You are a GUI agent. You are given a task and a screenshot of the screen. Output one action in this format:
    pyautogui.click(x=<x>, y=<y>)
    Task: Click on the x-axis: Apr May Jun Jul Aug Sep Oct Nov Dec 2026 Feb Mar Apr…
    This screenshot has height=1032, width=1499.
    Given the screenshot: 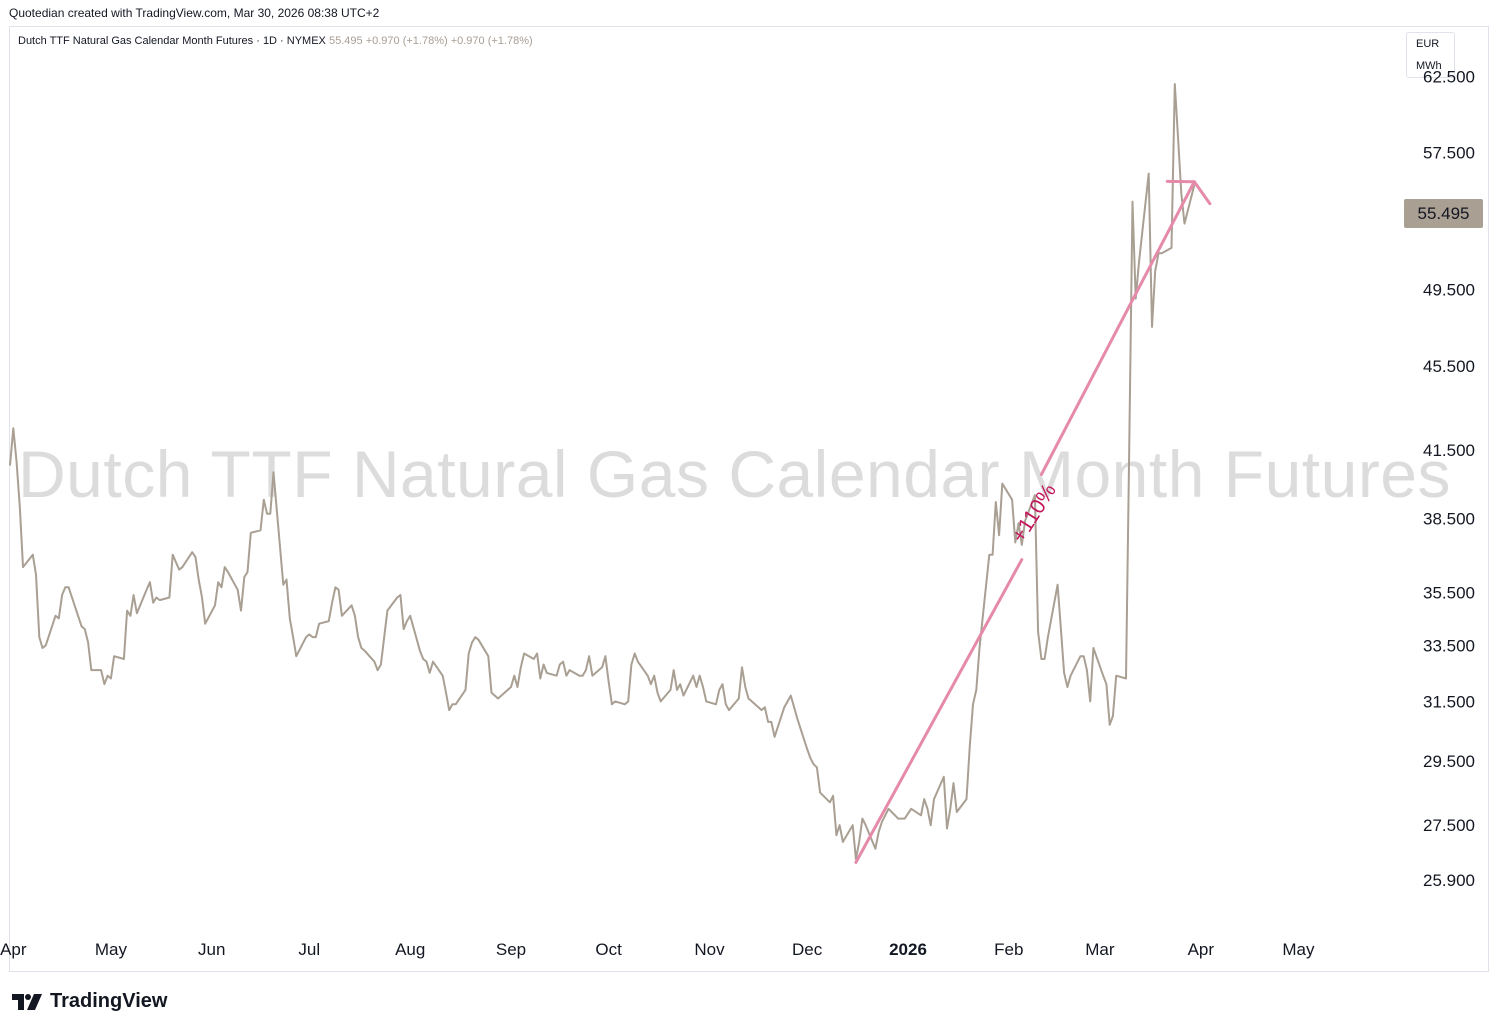 What is the action you would take?
    pyautogui.click(x=657, y=949)
    